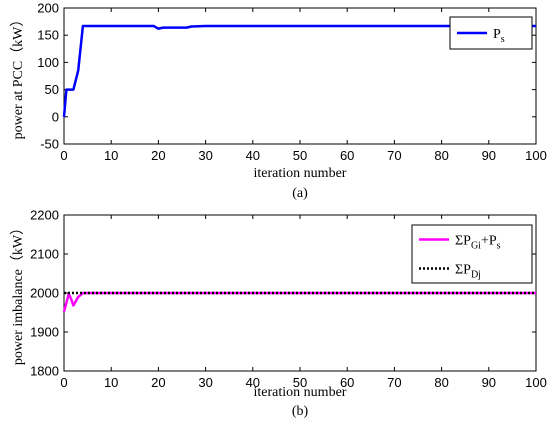  I want to click on y-tick-label: 0, so click(55, 116).